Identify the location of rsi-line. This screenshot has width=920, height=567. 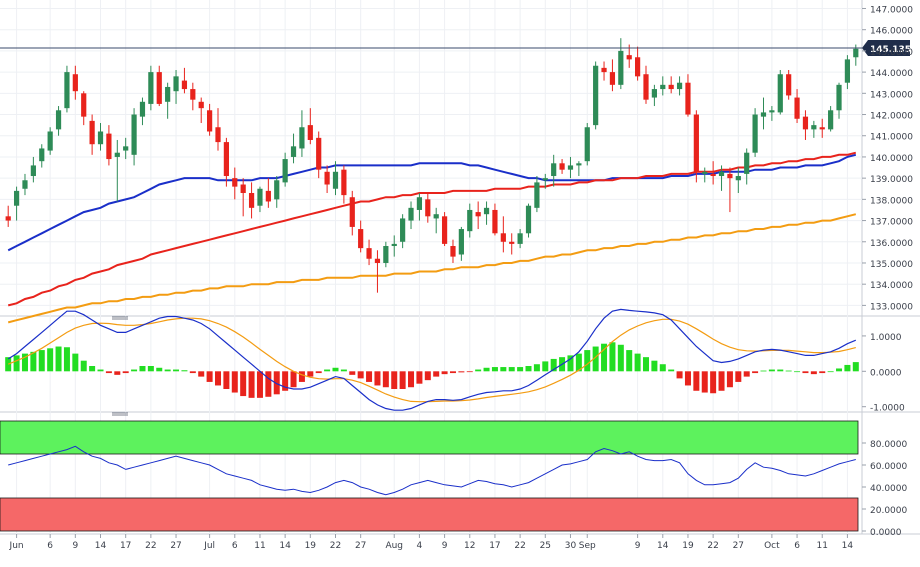
(432, 470).